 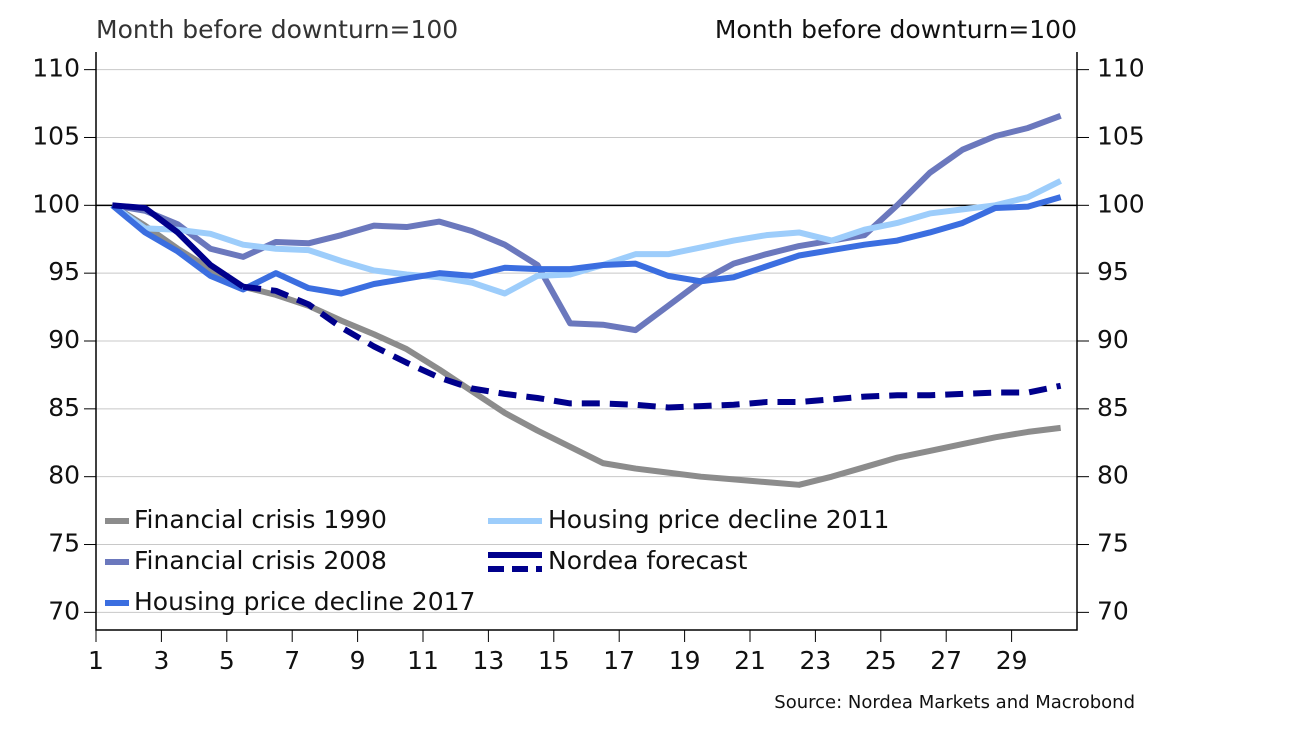 I want to click on x-tick-label: 19, so click(x=685, y=660).